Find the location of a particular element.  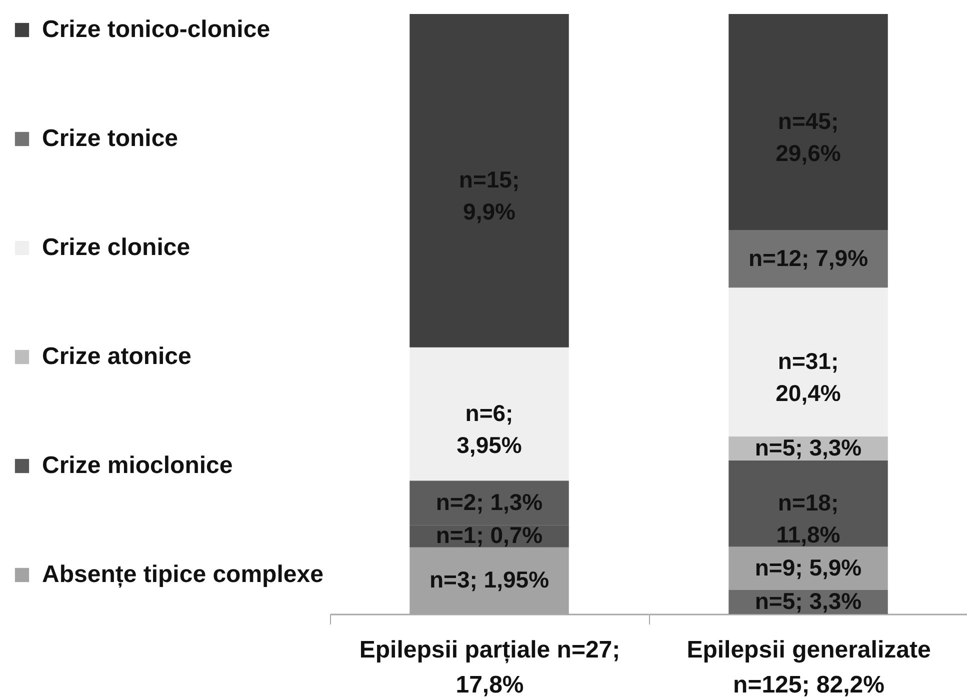

legend-label: Crize tonico-clonice is located at coordinates (156, 29).